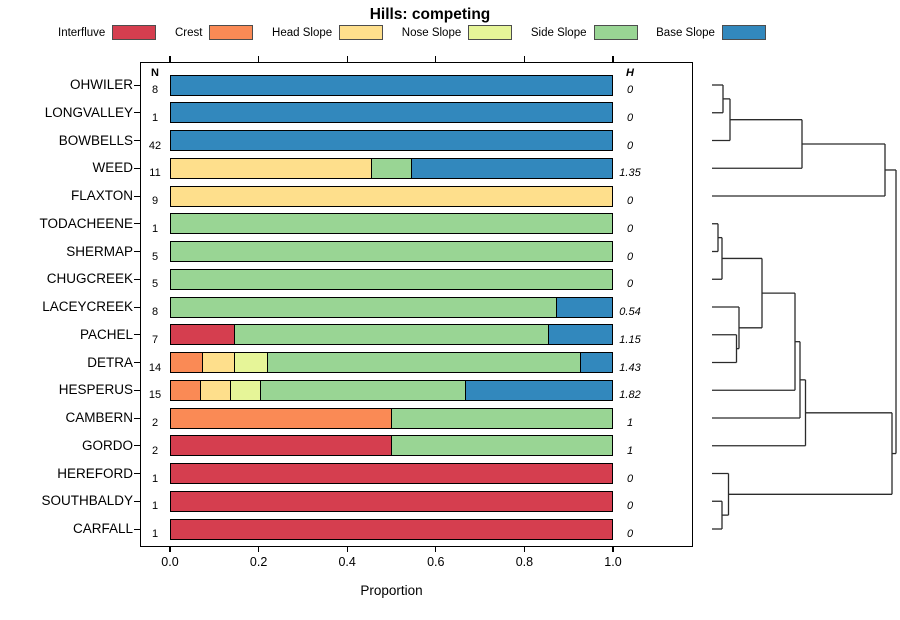  I want to click on x-tick-label: 0.4, so click(347, 562).